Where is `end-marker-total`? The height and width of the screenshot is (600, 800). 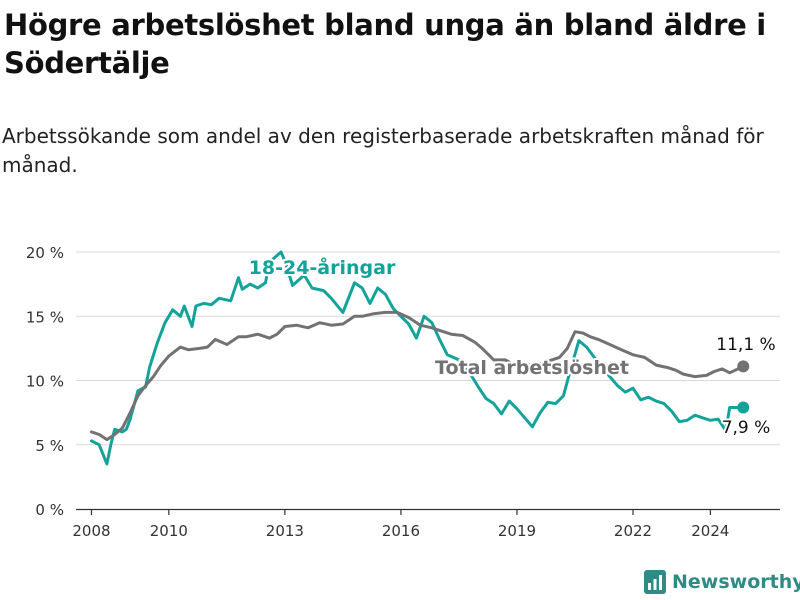 end-marker-total is located at coordinates (743, 366).